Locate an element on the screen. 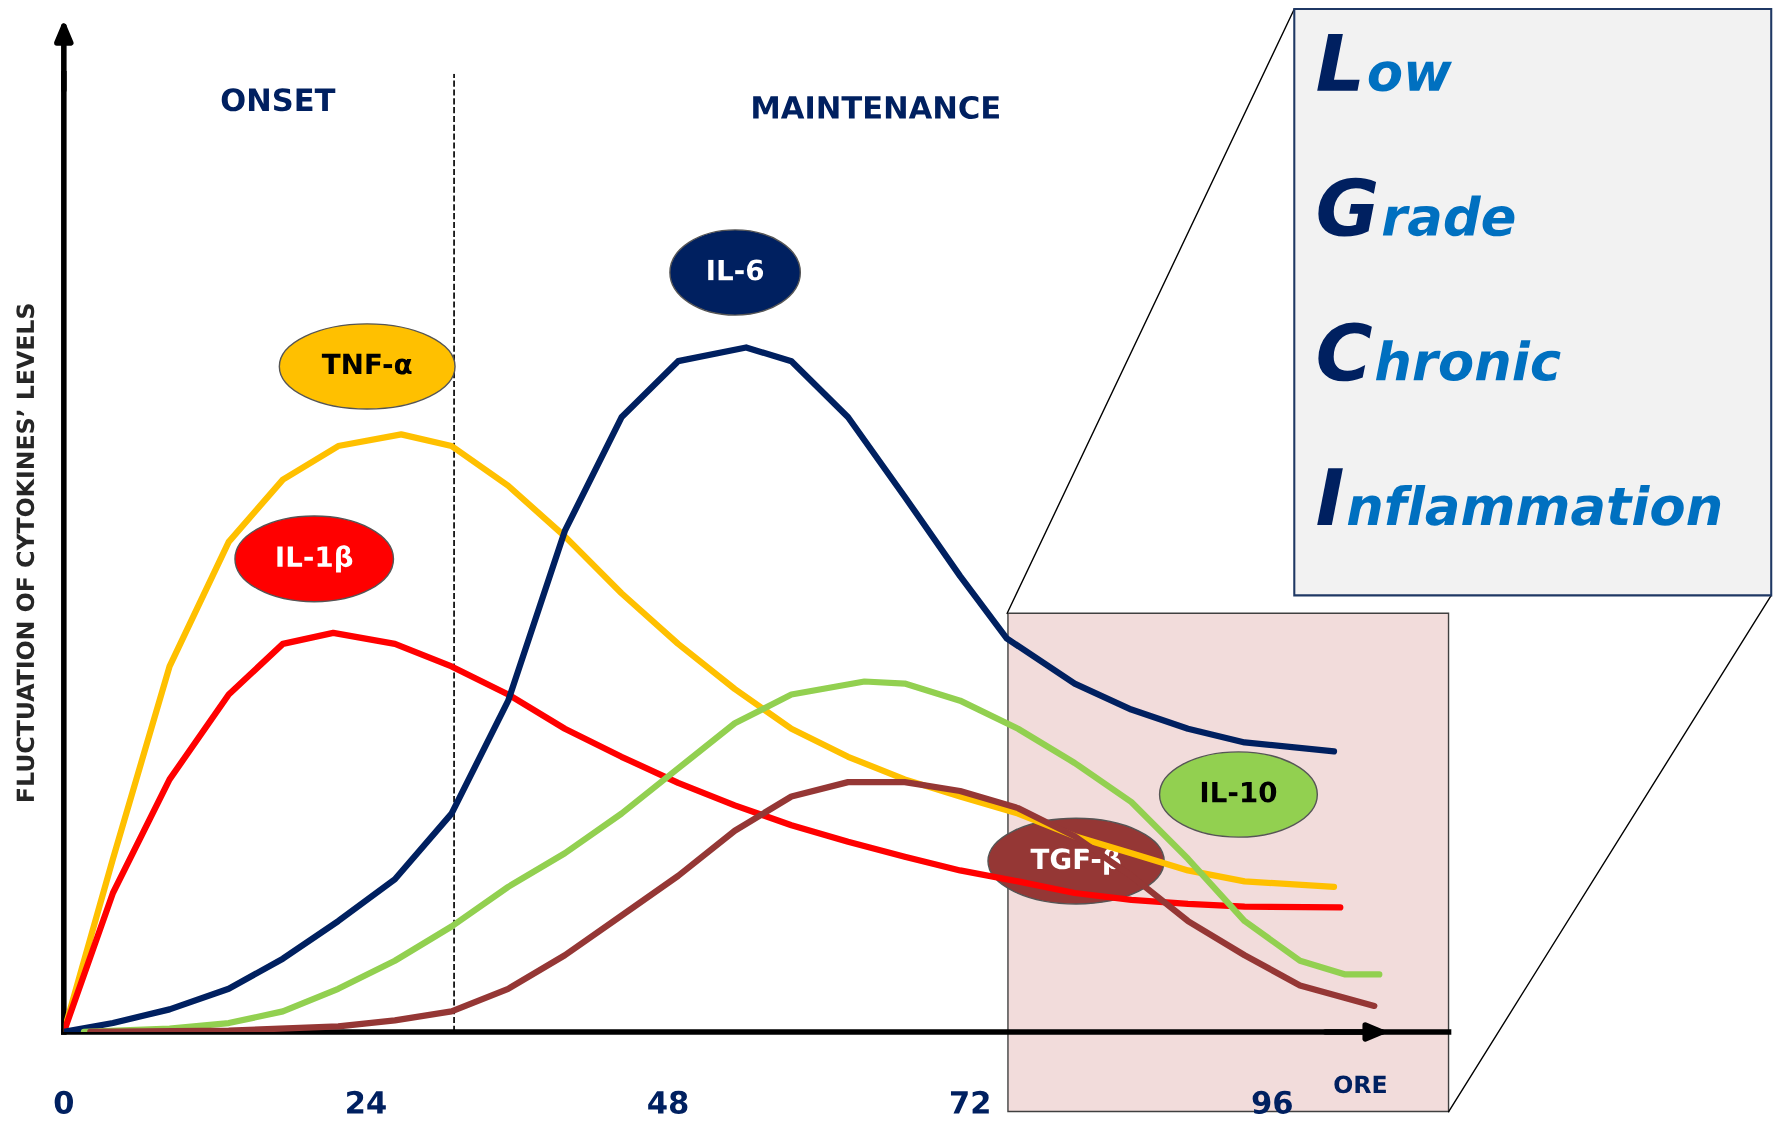 This screenshot has height=1134, width=1773. x-tick-label: 72 is located at coordinates (969, 1102).